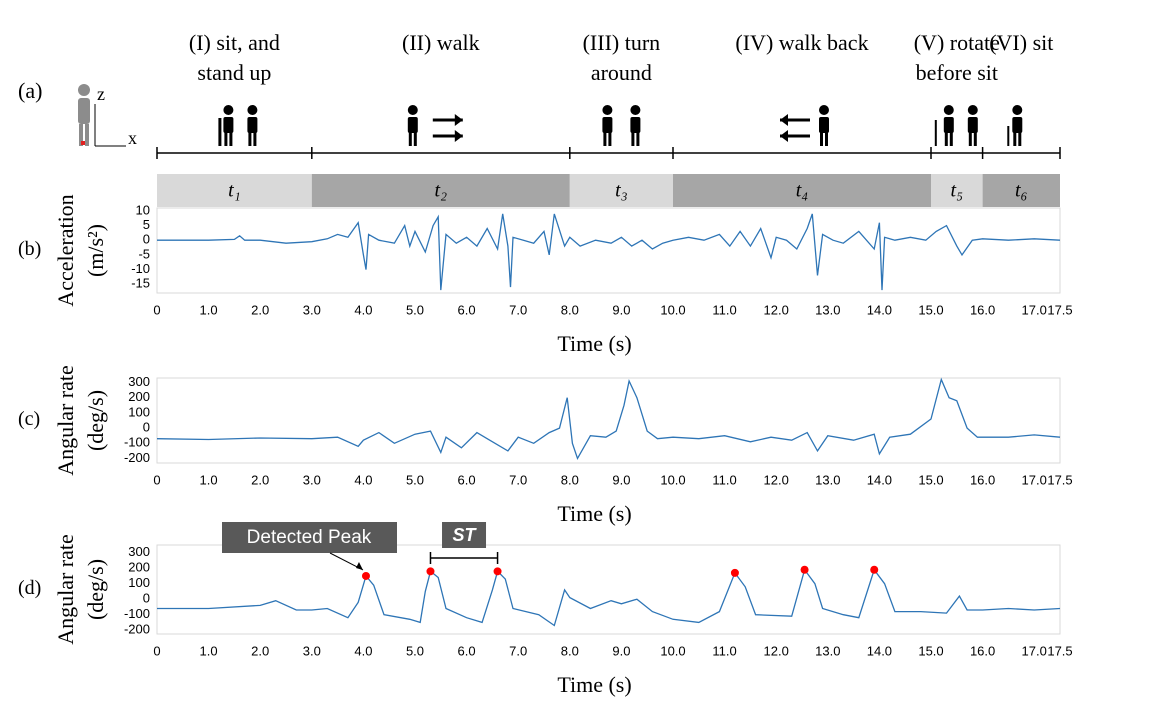  Describe the element at coordinates (234, 191) in the screenshot. I see `phase-symbol: t₁` at that location.